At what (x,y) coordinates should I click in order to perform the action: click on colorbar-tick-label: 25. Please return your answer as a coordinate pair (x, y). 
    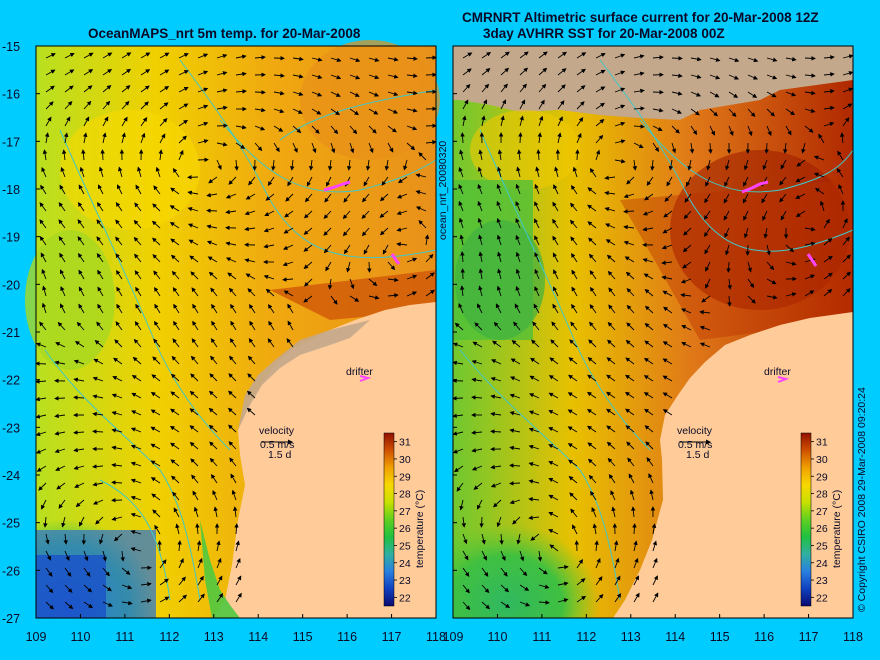
    Looking at the image, I should click on (405, 546).